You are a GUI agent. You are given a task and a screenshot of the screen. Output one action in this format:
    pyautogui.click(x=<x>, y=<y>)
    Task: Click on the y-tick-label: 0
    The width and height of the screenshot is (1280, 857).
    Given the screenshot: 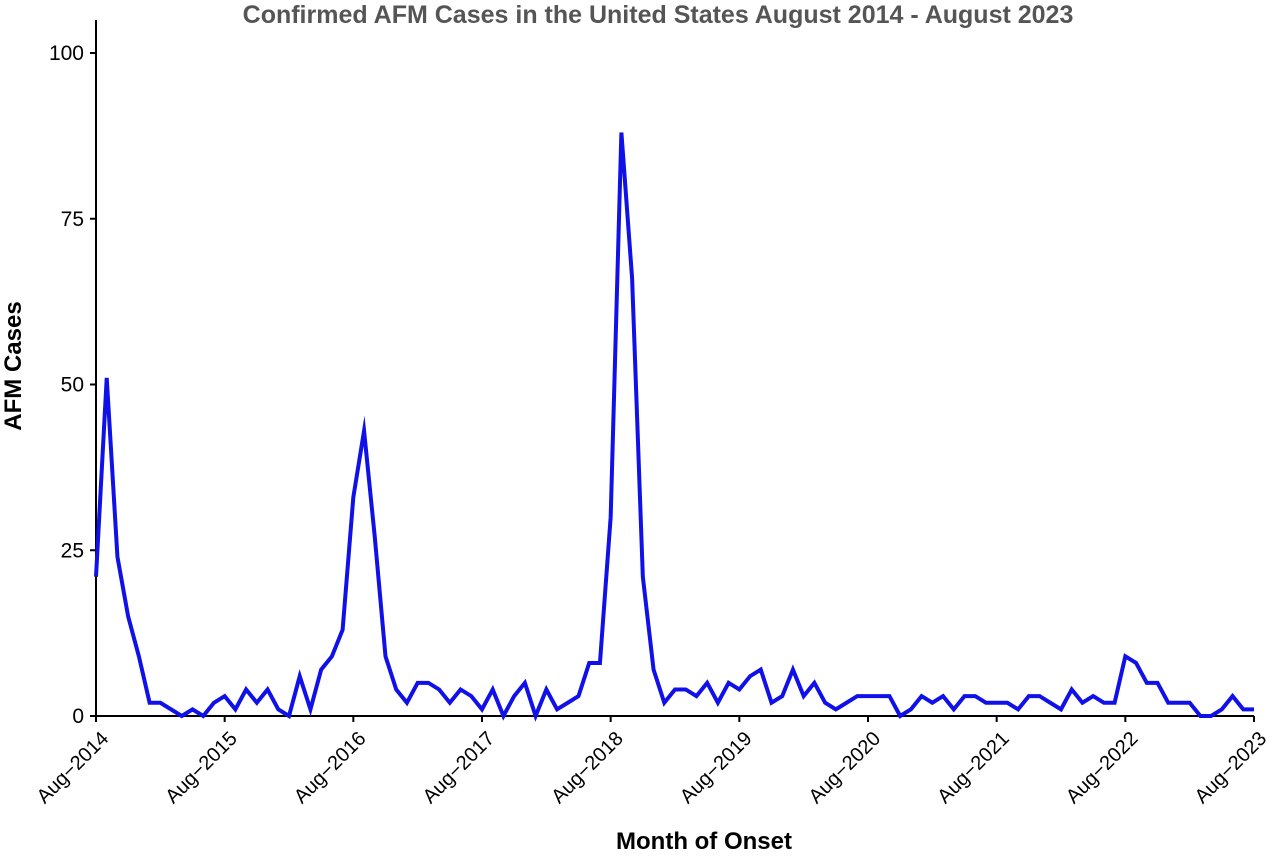 What is the action you would take?
    pyautogui.click(x=78, y=716)
    